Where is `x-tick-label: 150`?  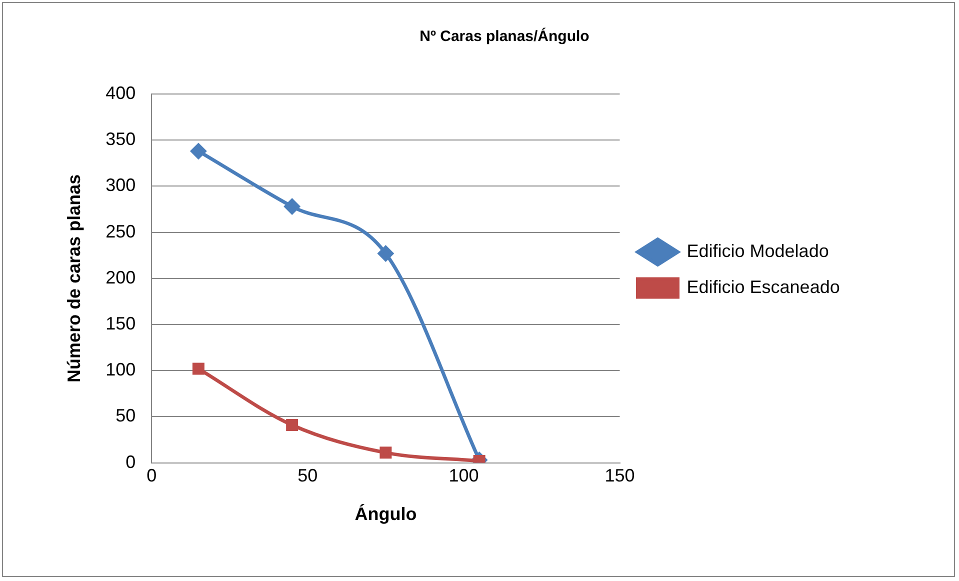
x-tick-label: 150 is located at coordinates (619, 476).